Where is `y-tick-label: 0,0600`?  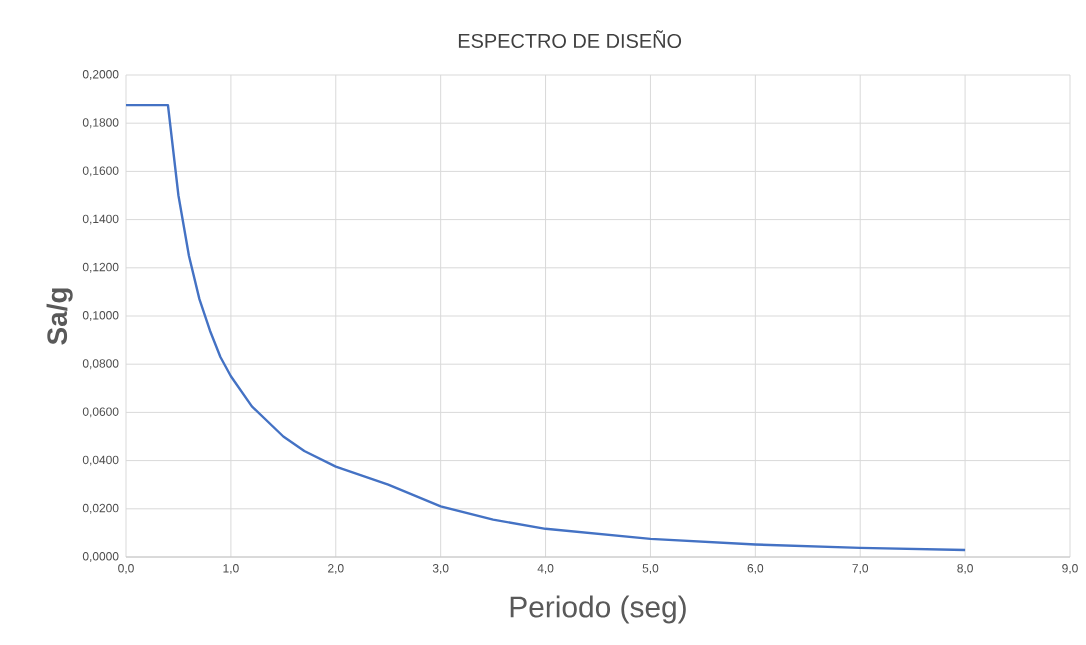
y-tick-label: 0,0600 is located at coordinates (100, 412).